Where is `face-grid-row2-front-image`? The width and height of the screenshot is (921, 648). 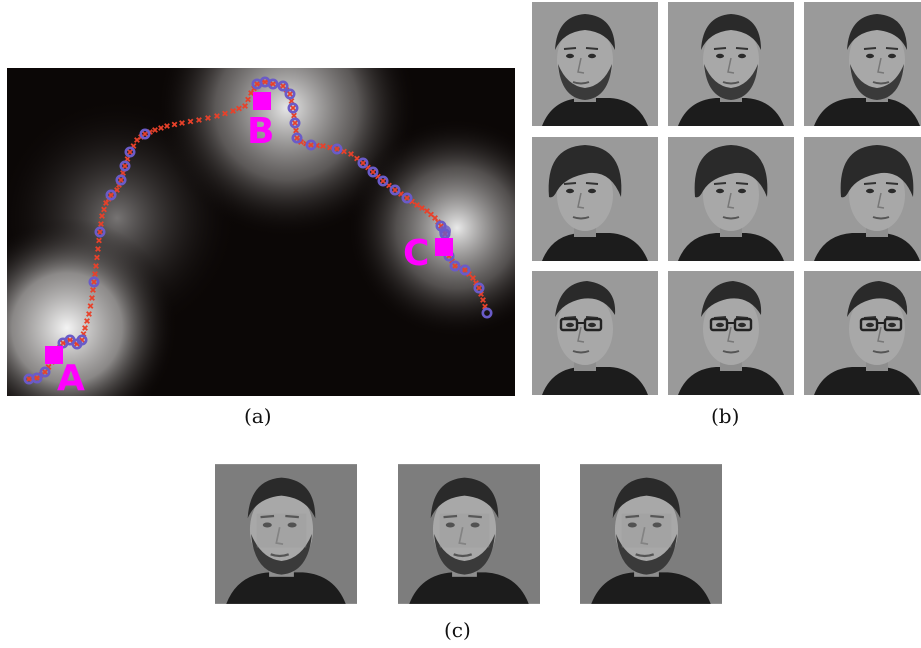 face-grid-row2-front-image is located at coordinates (731, 199).